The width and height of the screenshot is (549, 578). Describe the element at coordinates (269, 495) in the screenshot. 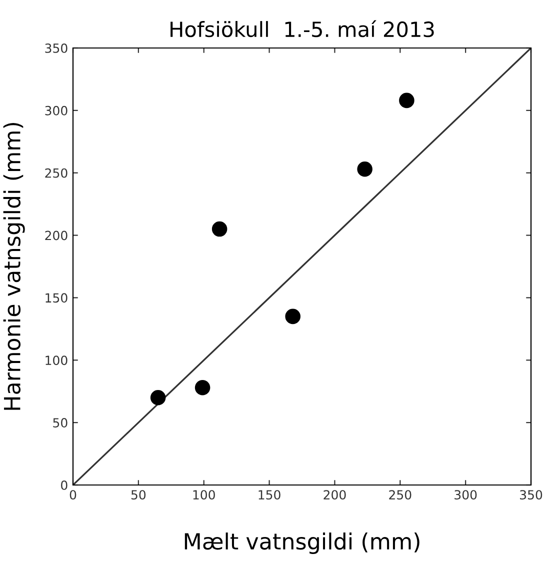

I see `x-tick-label: 150` at that location.